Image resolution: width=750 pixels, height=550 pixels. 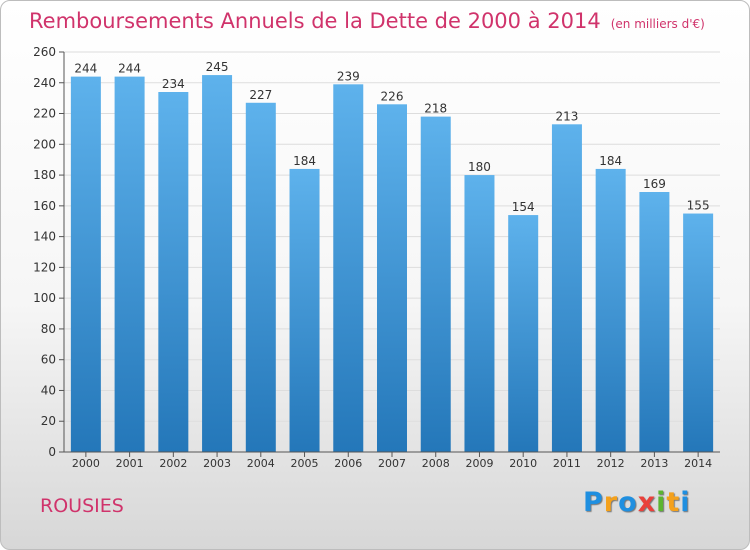 What do you see at coordinates (217, 67) in the screenshot?
I see `data-label: 245` at bounding box center [217, 67].